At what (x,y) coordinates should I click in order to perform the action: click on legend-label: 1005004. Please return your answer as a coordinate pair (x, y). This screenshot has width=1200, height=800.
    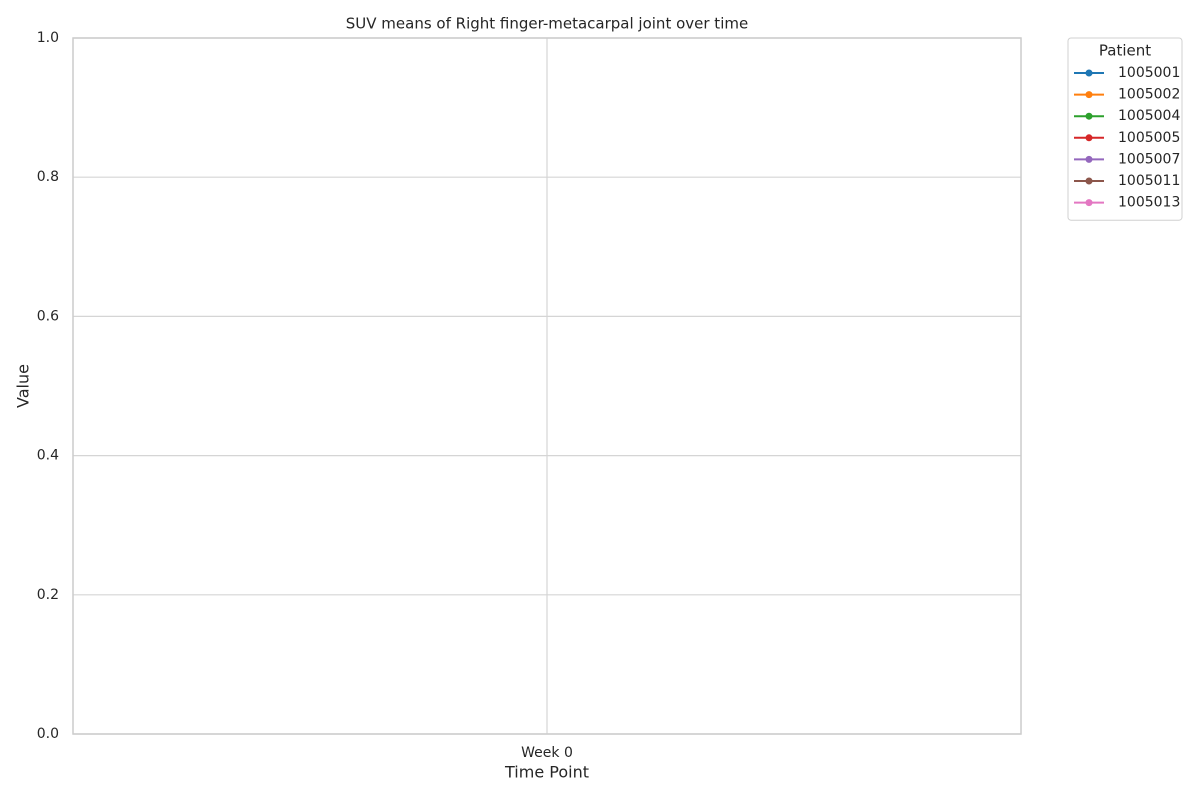
    Looking at the image, I should click on (1149, 116).